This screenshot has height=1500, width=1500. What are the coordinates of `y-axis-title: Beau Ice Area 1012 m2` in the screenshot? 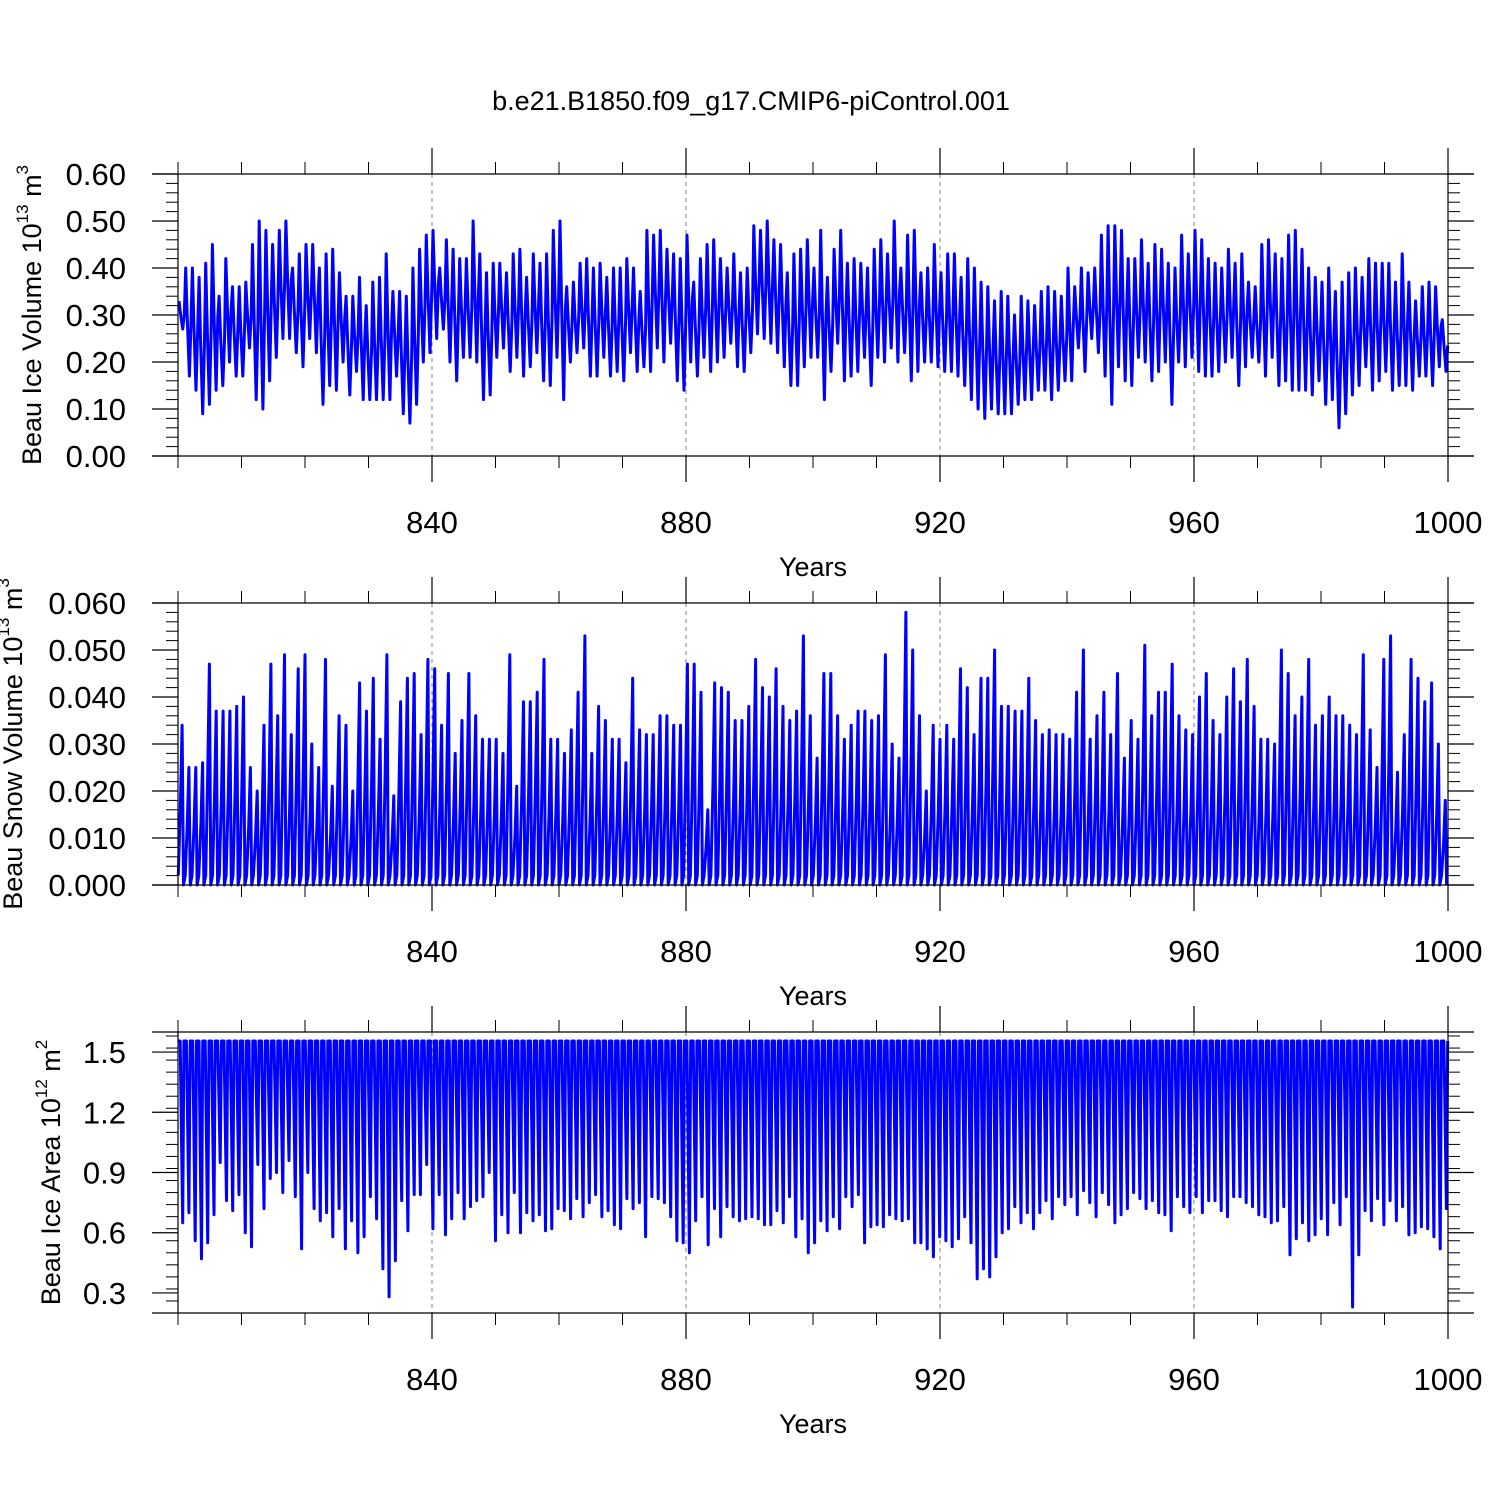 It's located at (49, 1173).